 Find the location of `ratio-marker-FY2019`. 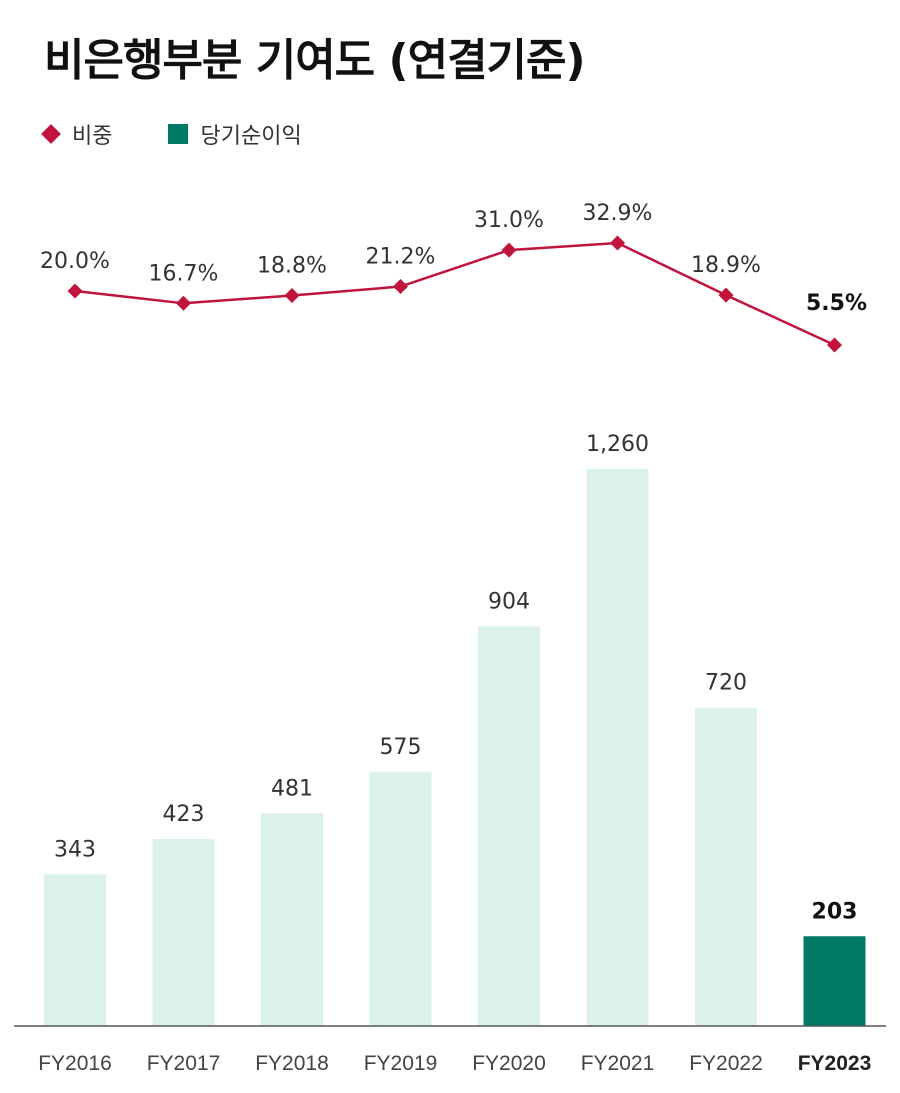

ratio-marker-FY2019 is located at coordinates (400, 287).